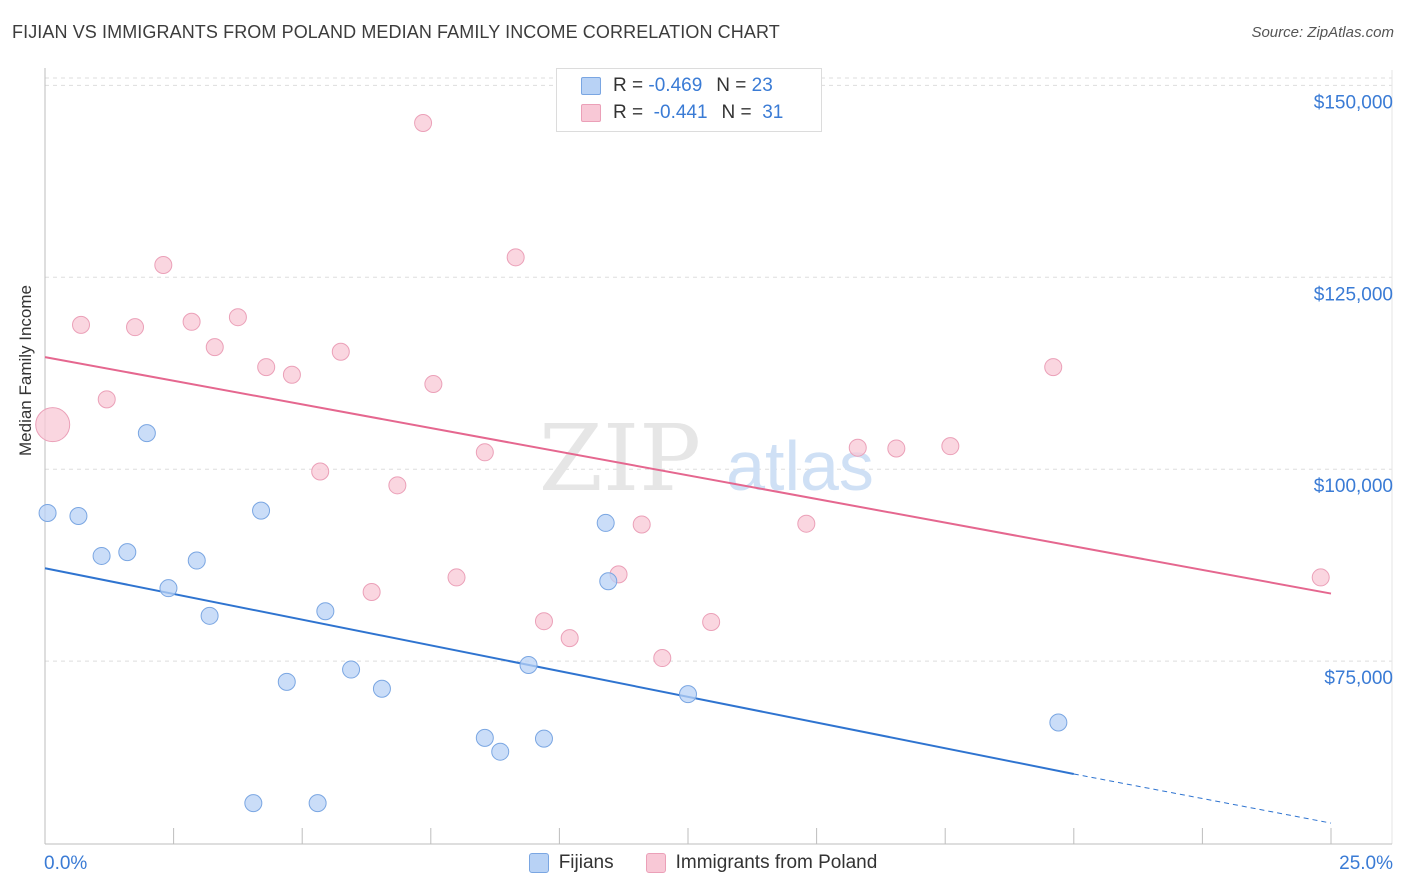 This screenshot has width=1406, height=892. What do you see at coordinates (776, 862) in the screenshot?
I see `legend-label-poland: Immigrants from Poland` at bounding box center [776, 862].